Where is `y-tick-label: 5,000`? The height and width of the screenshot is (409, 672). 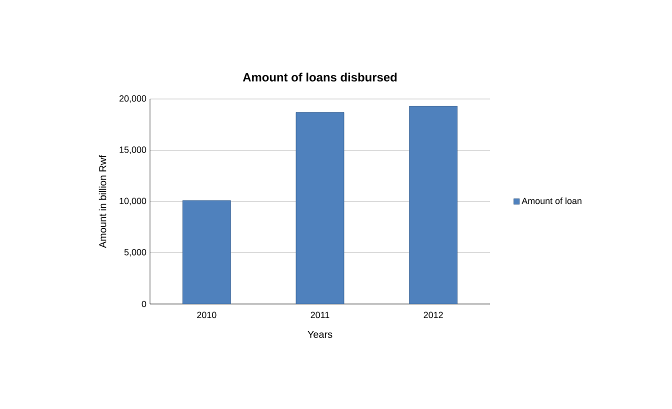 y-tick-label: 5,000 is located at coordinates (135, 252).